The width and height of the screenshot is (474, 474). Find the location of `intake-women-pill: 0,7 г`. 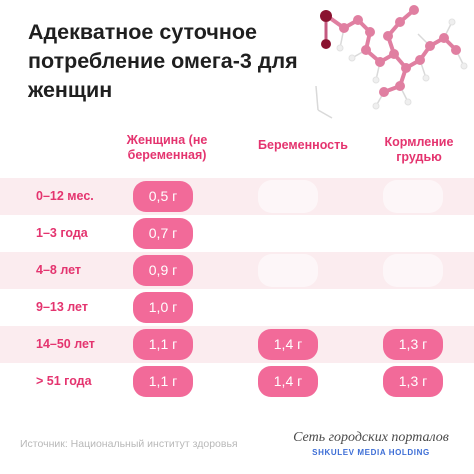

intake-women-pill: 0,7 г is located at coordinates (163, 233).